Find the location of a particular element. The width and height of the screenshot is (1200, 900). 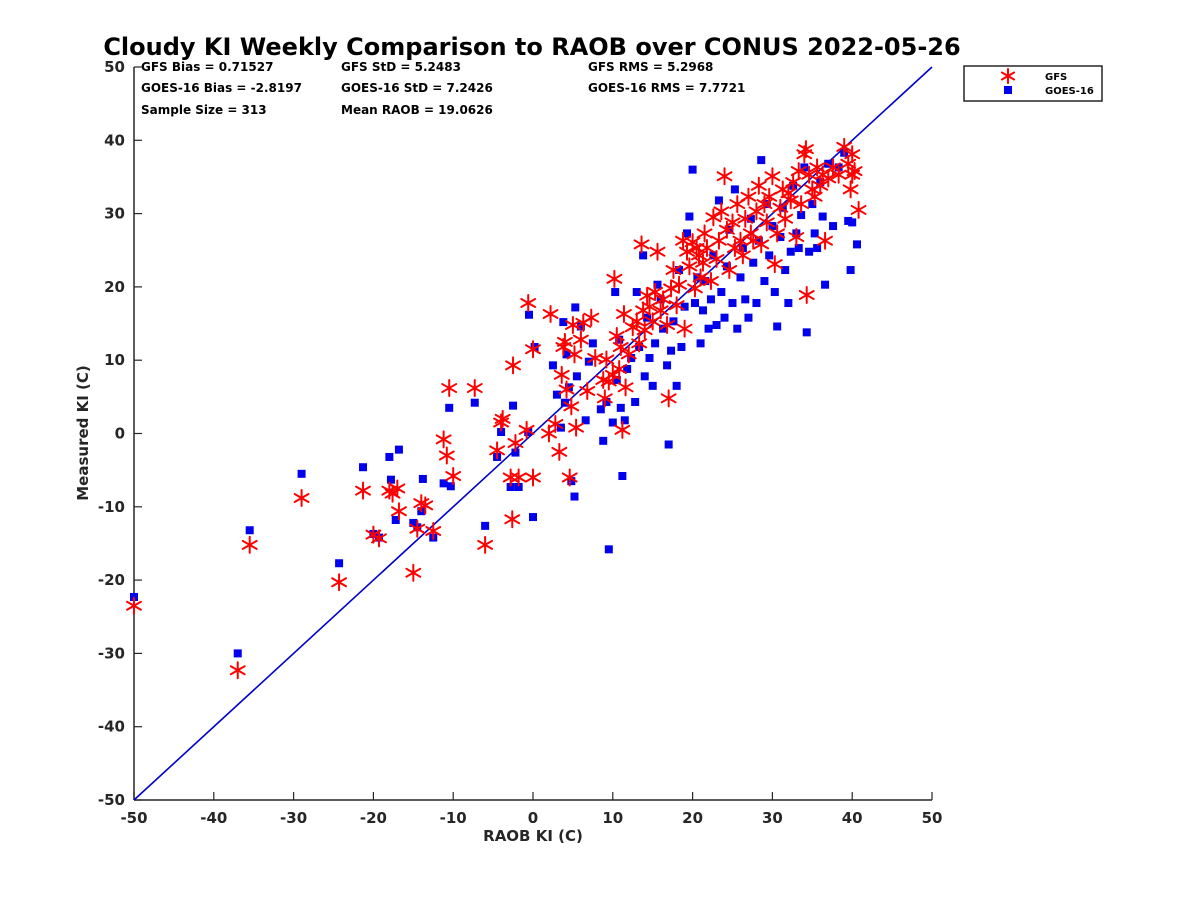

y-tick-label: 30 is located at coordinates (114, 214).